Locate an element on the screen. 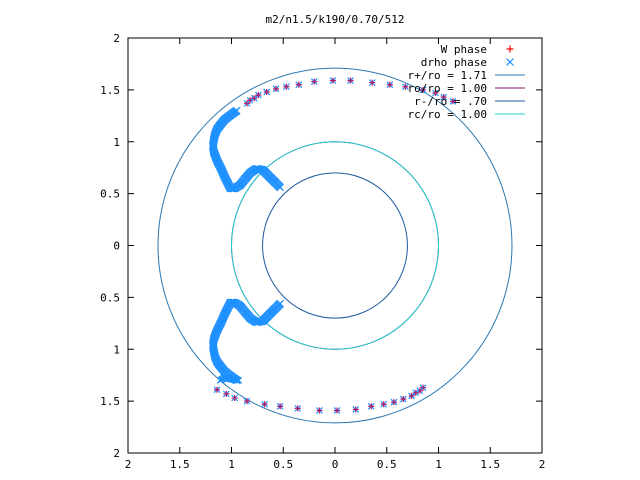  legend-label: r+/ro = 1.71 is located at coordinates (447, 75).